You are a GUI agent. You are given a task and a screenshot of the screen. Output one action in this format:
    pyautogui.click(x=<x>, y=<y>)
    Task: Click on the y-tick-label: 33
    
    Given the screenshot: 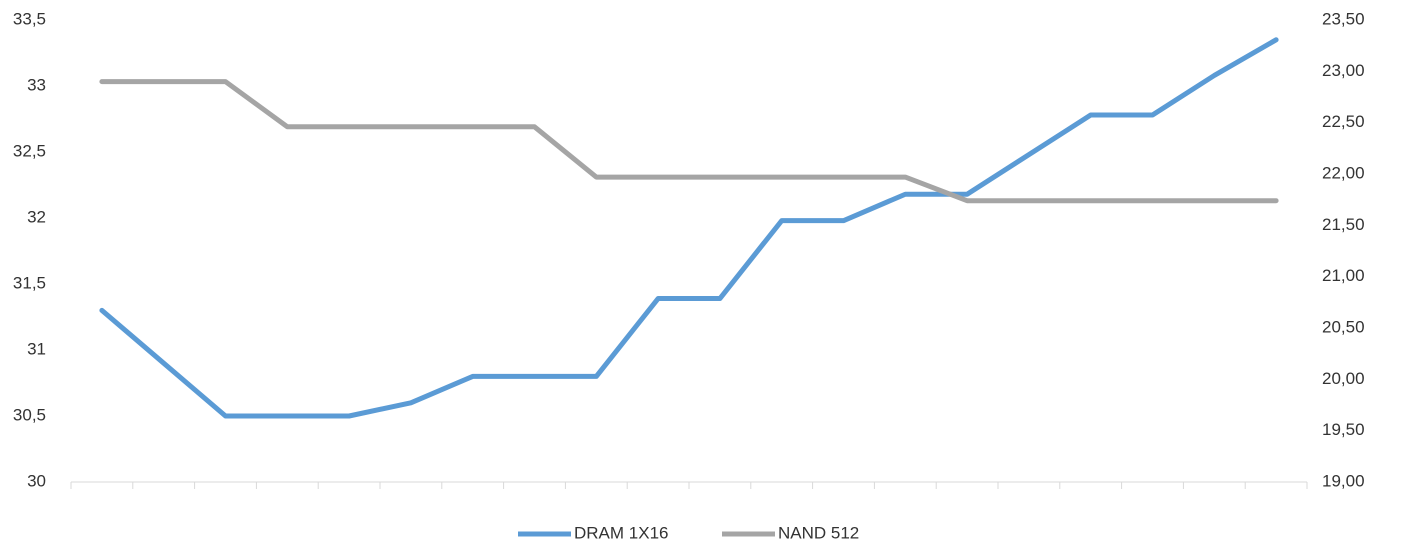 What is the action you would take?
    pyautogui.click(x=36, y=84)
    